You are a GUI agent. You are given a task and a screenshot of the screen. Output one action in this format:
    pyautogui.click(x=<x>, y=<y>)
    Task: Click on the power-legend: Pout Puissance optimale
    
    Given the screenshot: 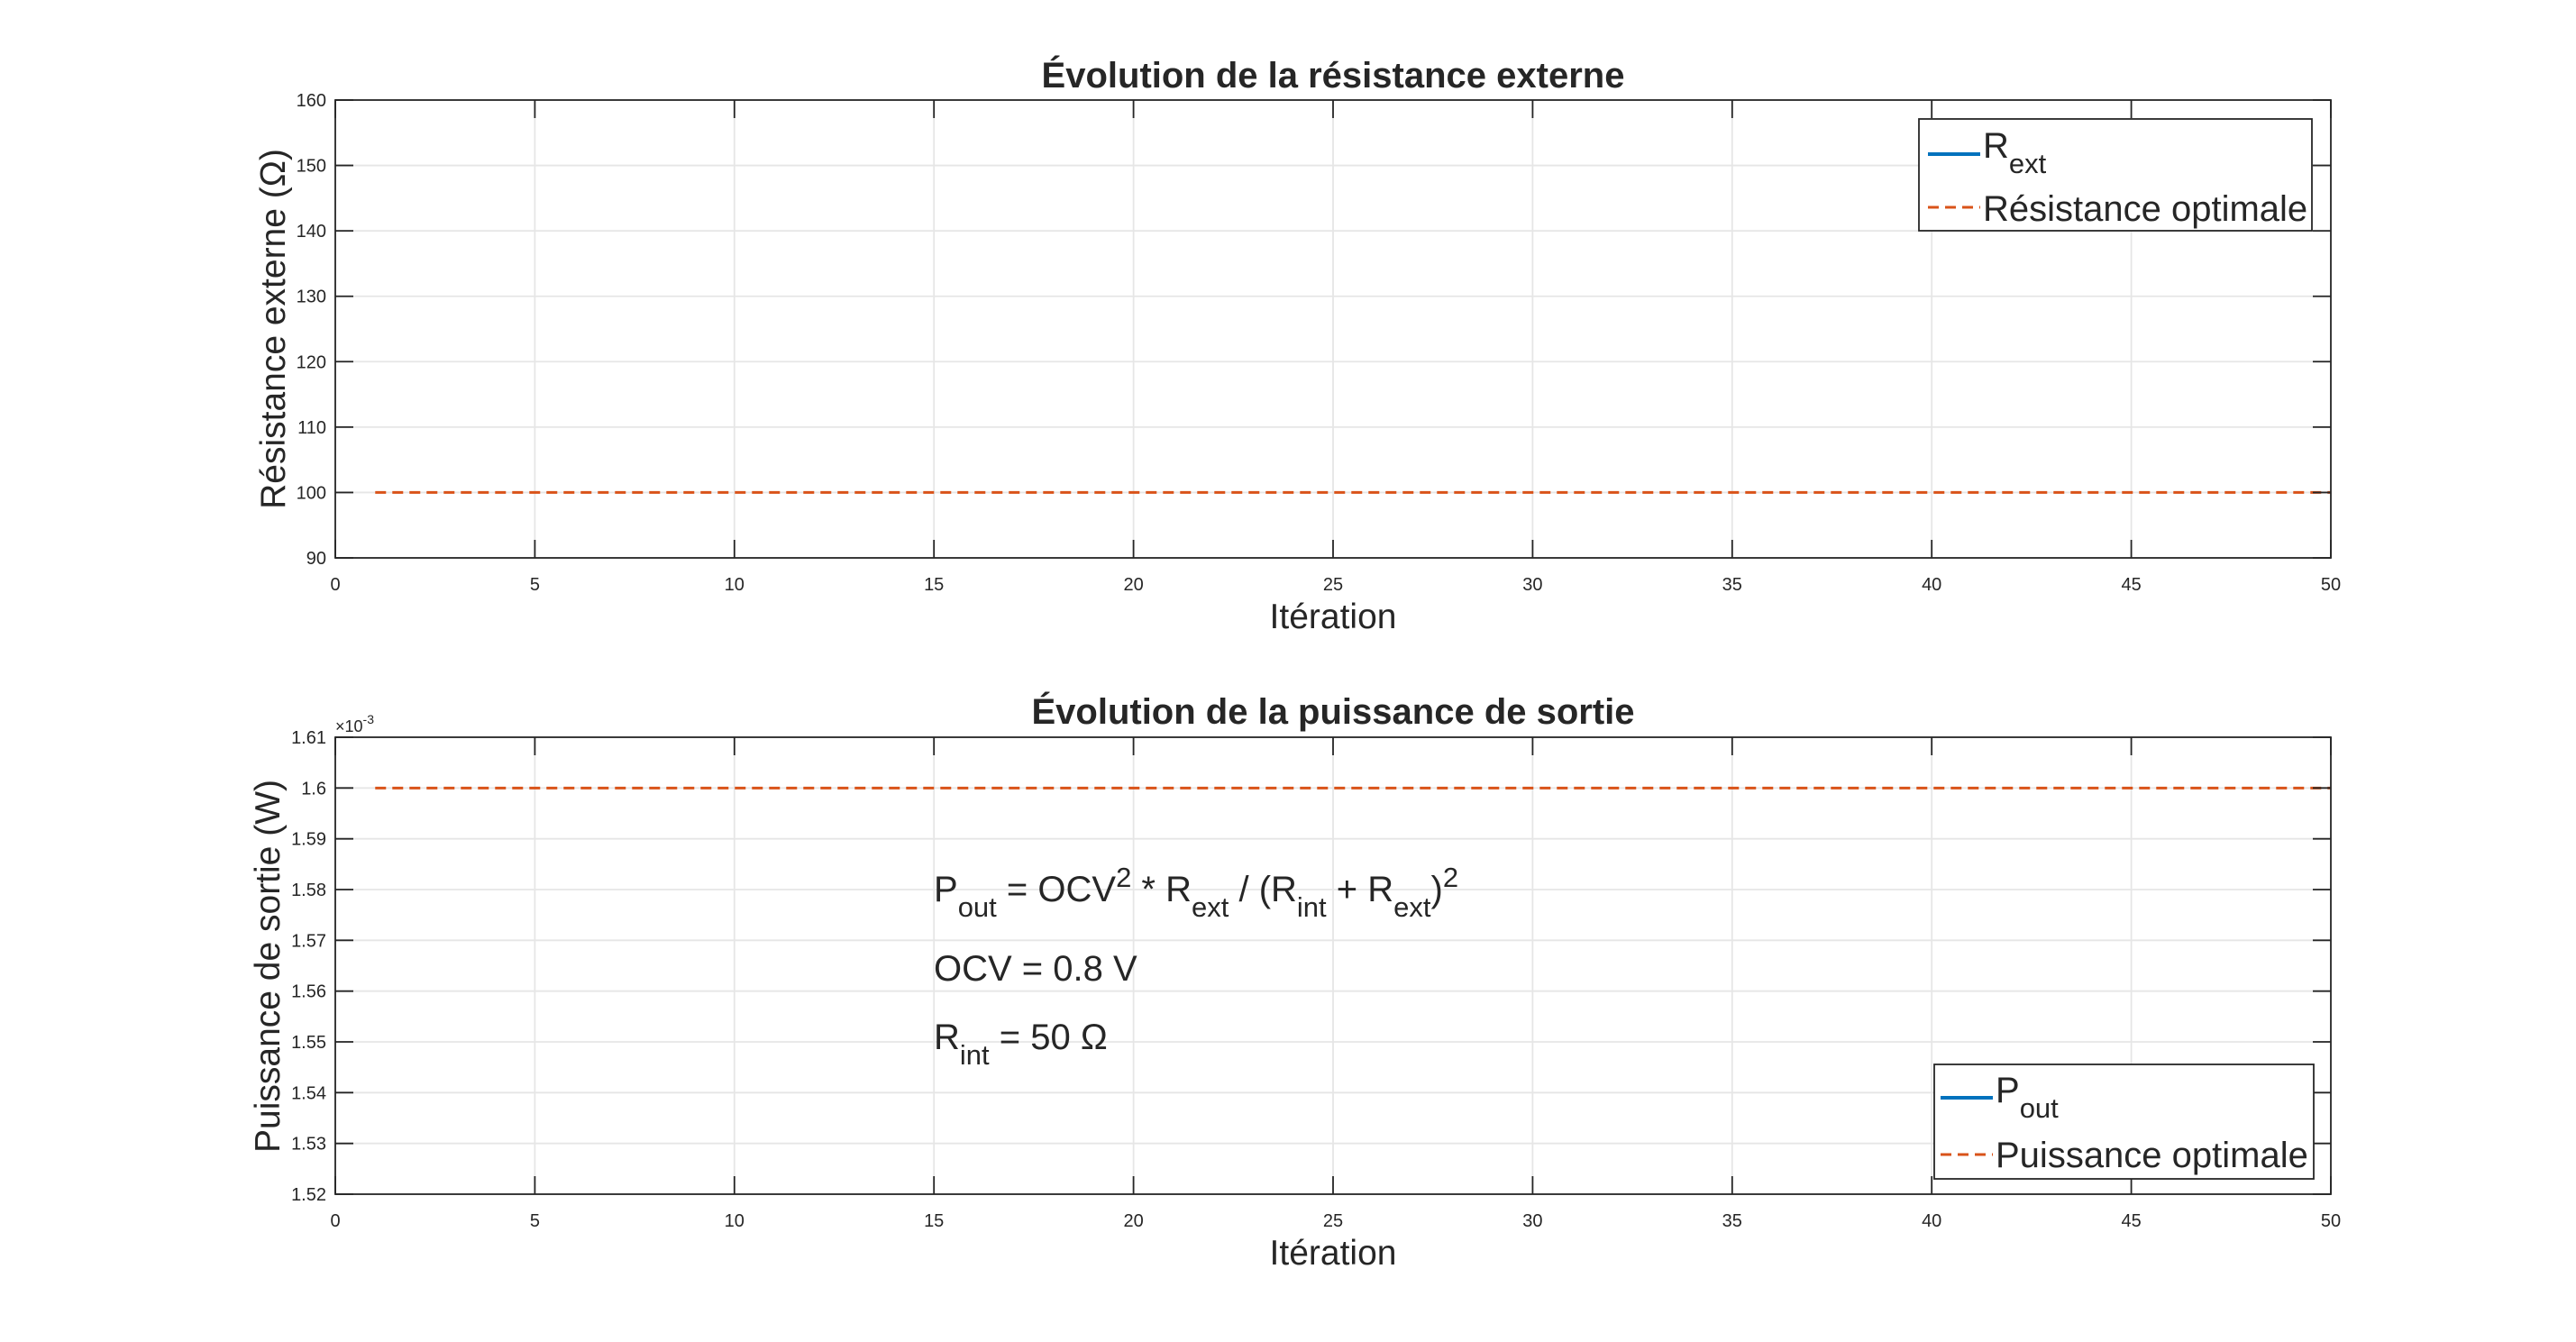 What is the action you would take?
    pyautogui.click(x=2124, y=1122)
    